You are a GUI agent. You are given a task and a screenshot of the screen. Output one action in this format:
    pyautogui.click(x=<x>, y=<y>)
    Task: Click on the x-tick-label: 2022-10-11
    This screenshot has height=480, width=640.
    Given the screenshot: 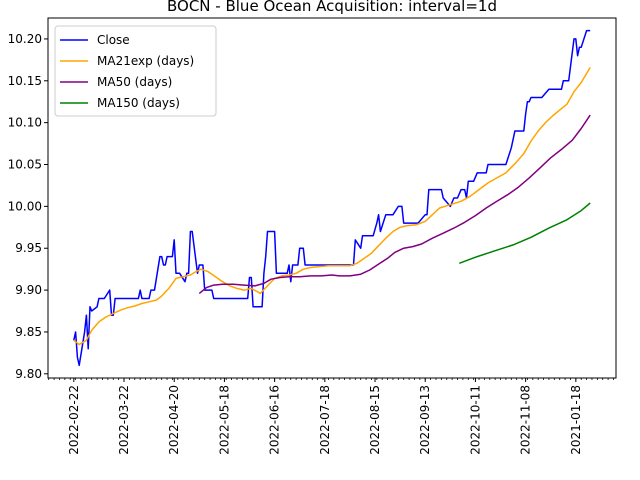 What is the action you would take?
    pyautogui.click(x=475, y=420)
    